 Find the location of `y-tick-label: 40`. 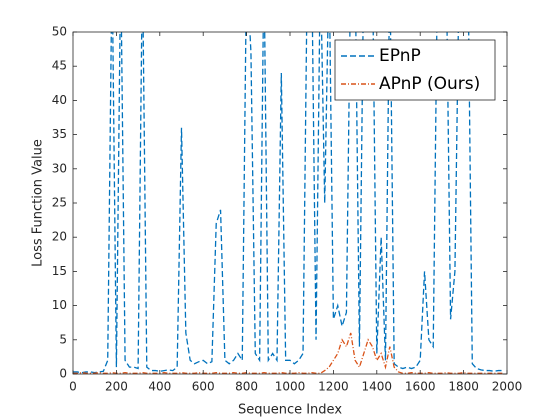

y-tick-label: 40 is located at coordinates (59, 100).